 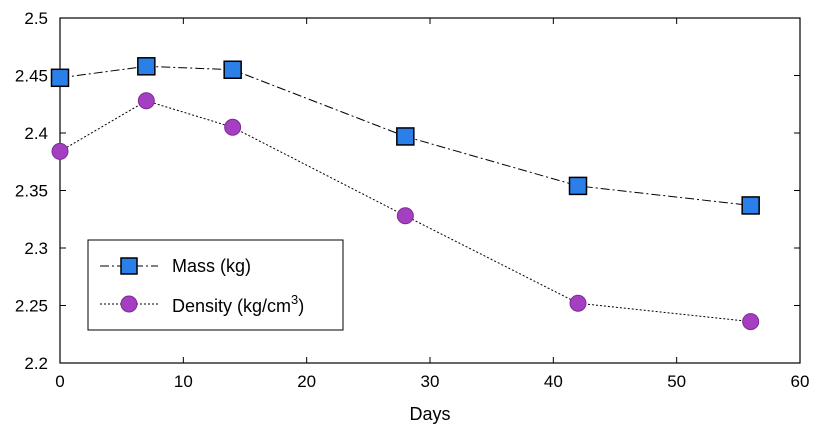 What do you see at coordinates (306, 381) in the screenshot?
I see `x-tick-label: 20` at bounding box center [306, 381].